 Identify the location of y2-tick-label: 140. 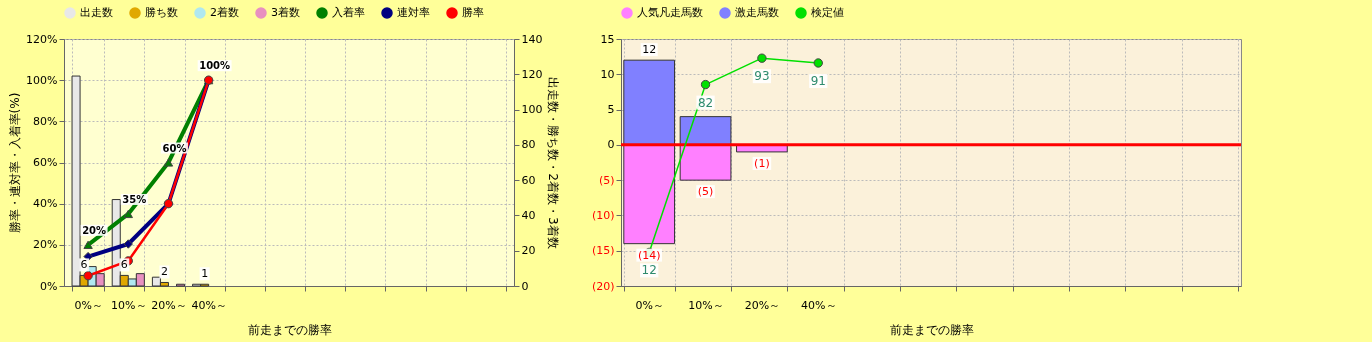
(532, 39).